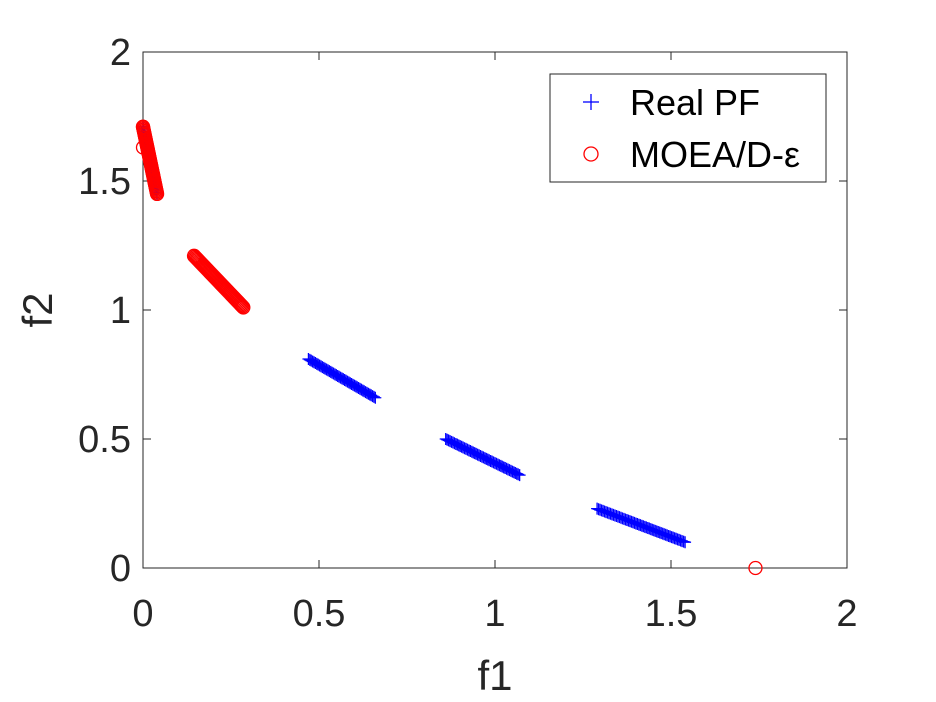 The width and height of the screenshot is (936, 702). I want to click on y-axis-label: f2, so click(37, 309).